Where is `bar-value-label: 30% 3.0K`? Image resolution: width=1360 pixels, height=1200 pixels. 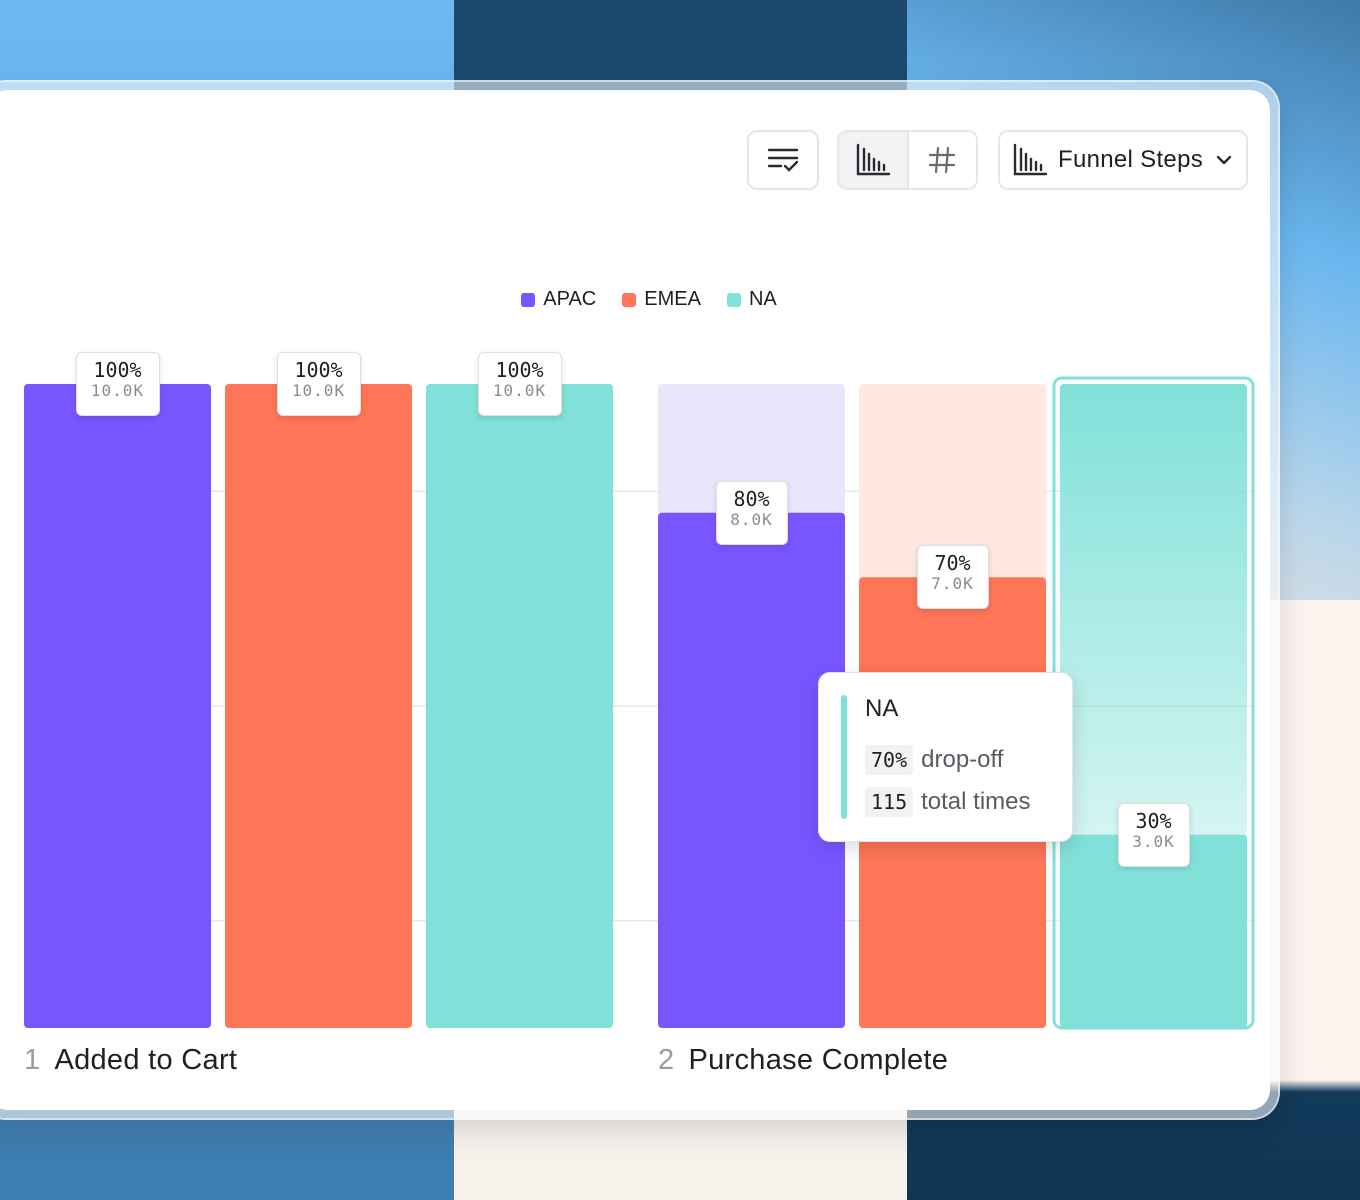 bar-value-label: 30% 3.0K is located at coordinates (1153, 834).